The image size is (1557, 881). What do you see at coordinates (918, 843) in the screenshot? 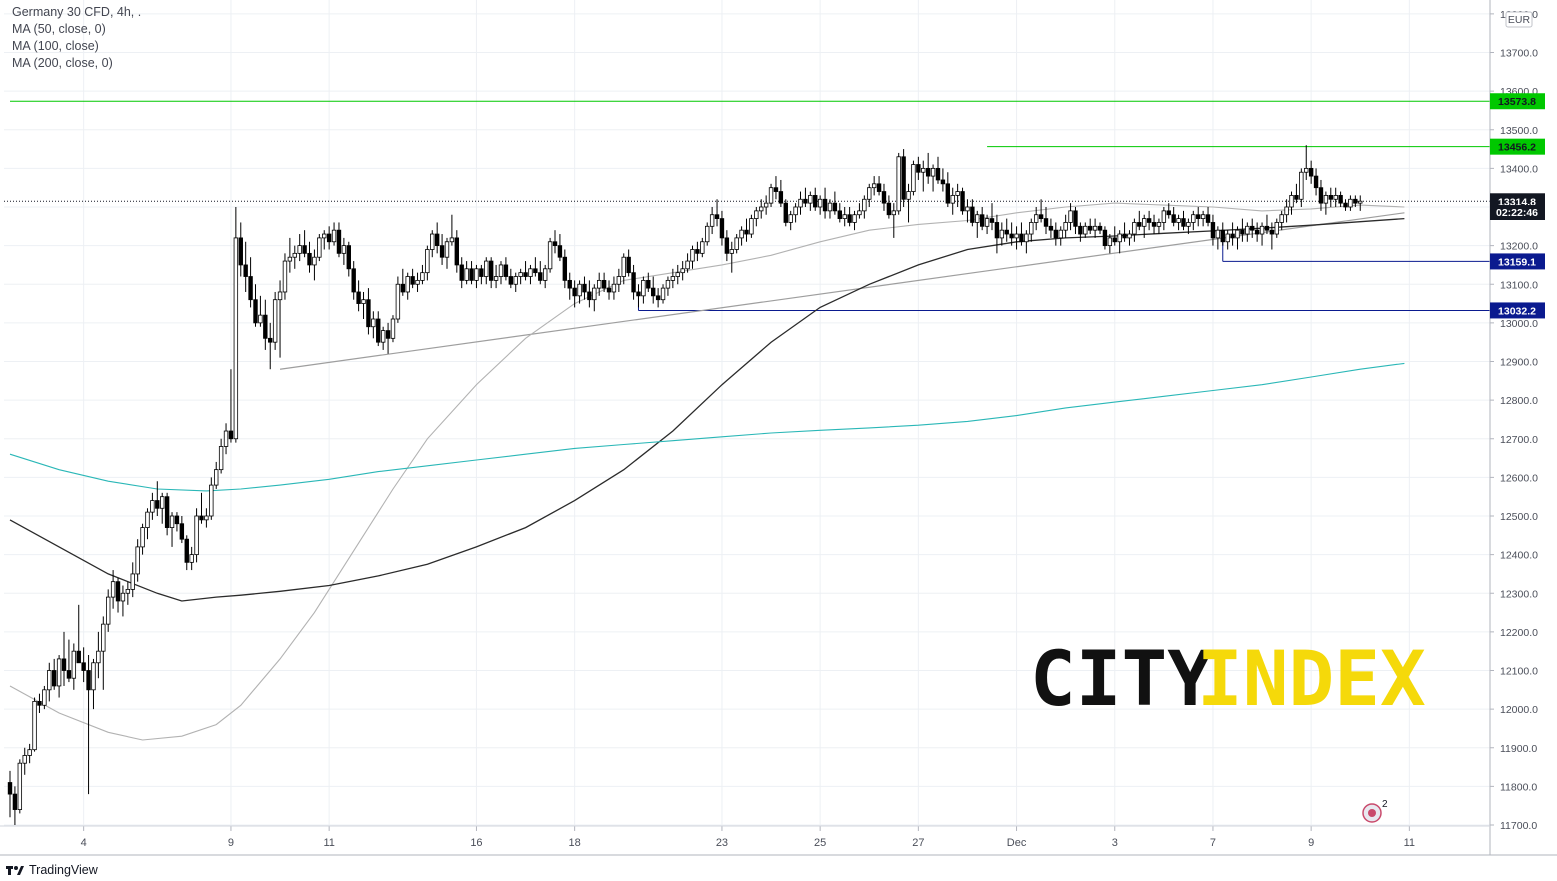
I see `x-tick-label: 27` at bounding box center [918, 843].